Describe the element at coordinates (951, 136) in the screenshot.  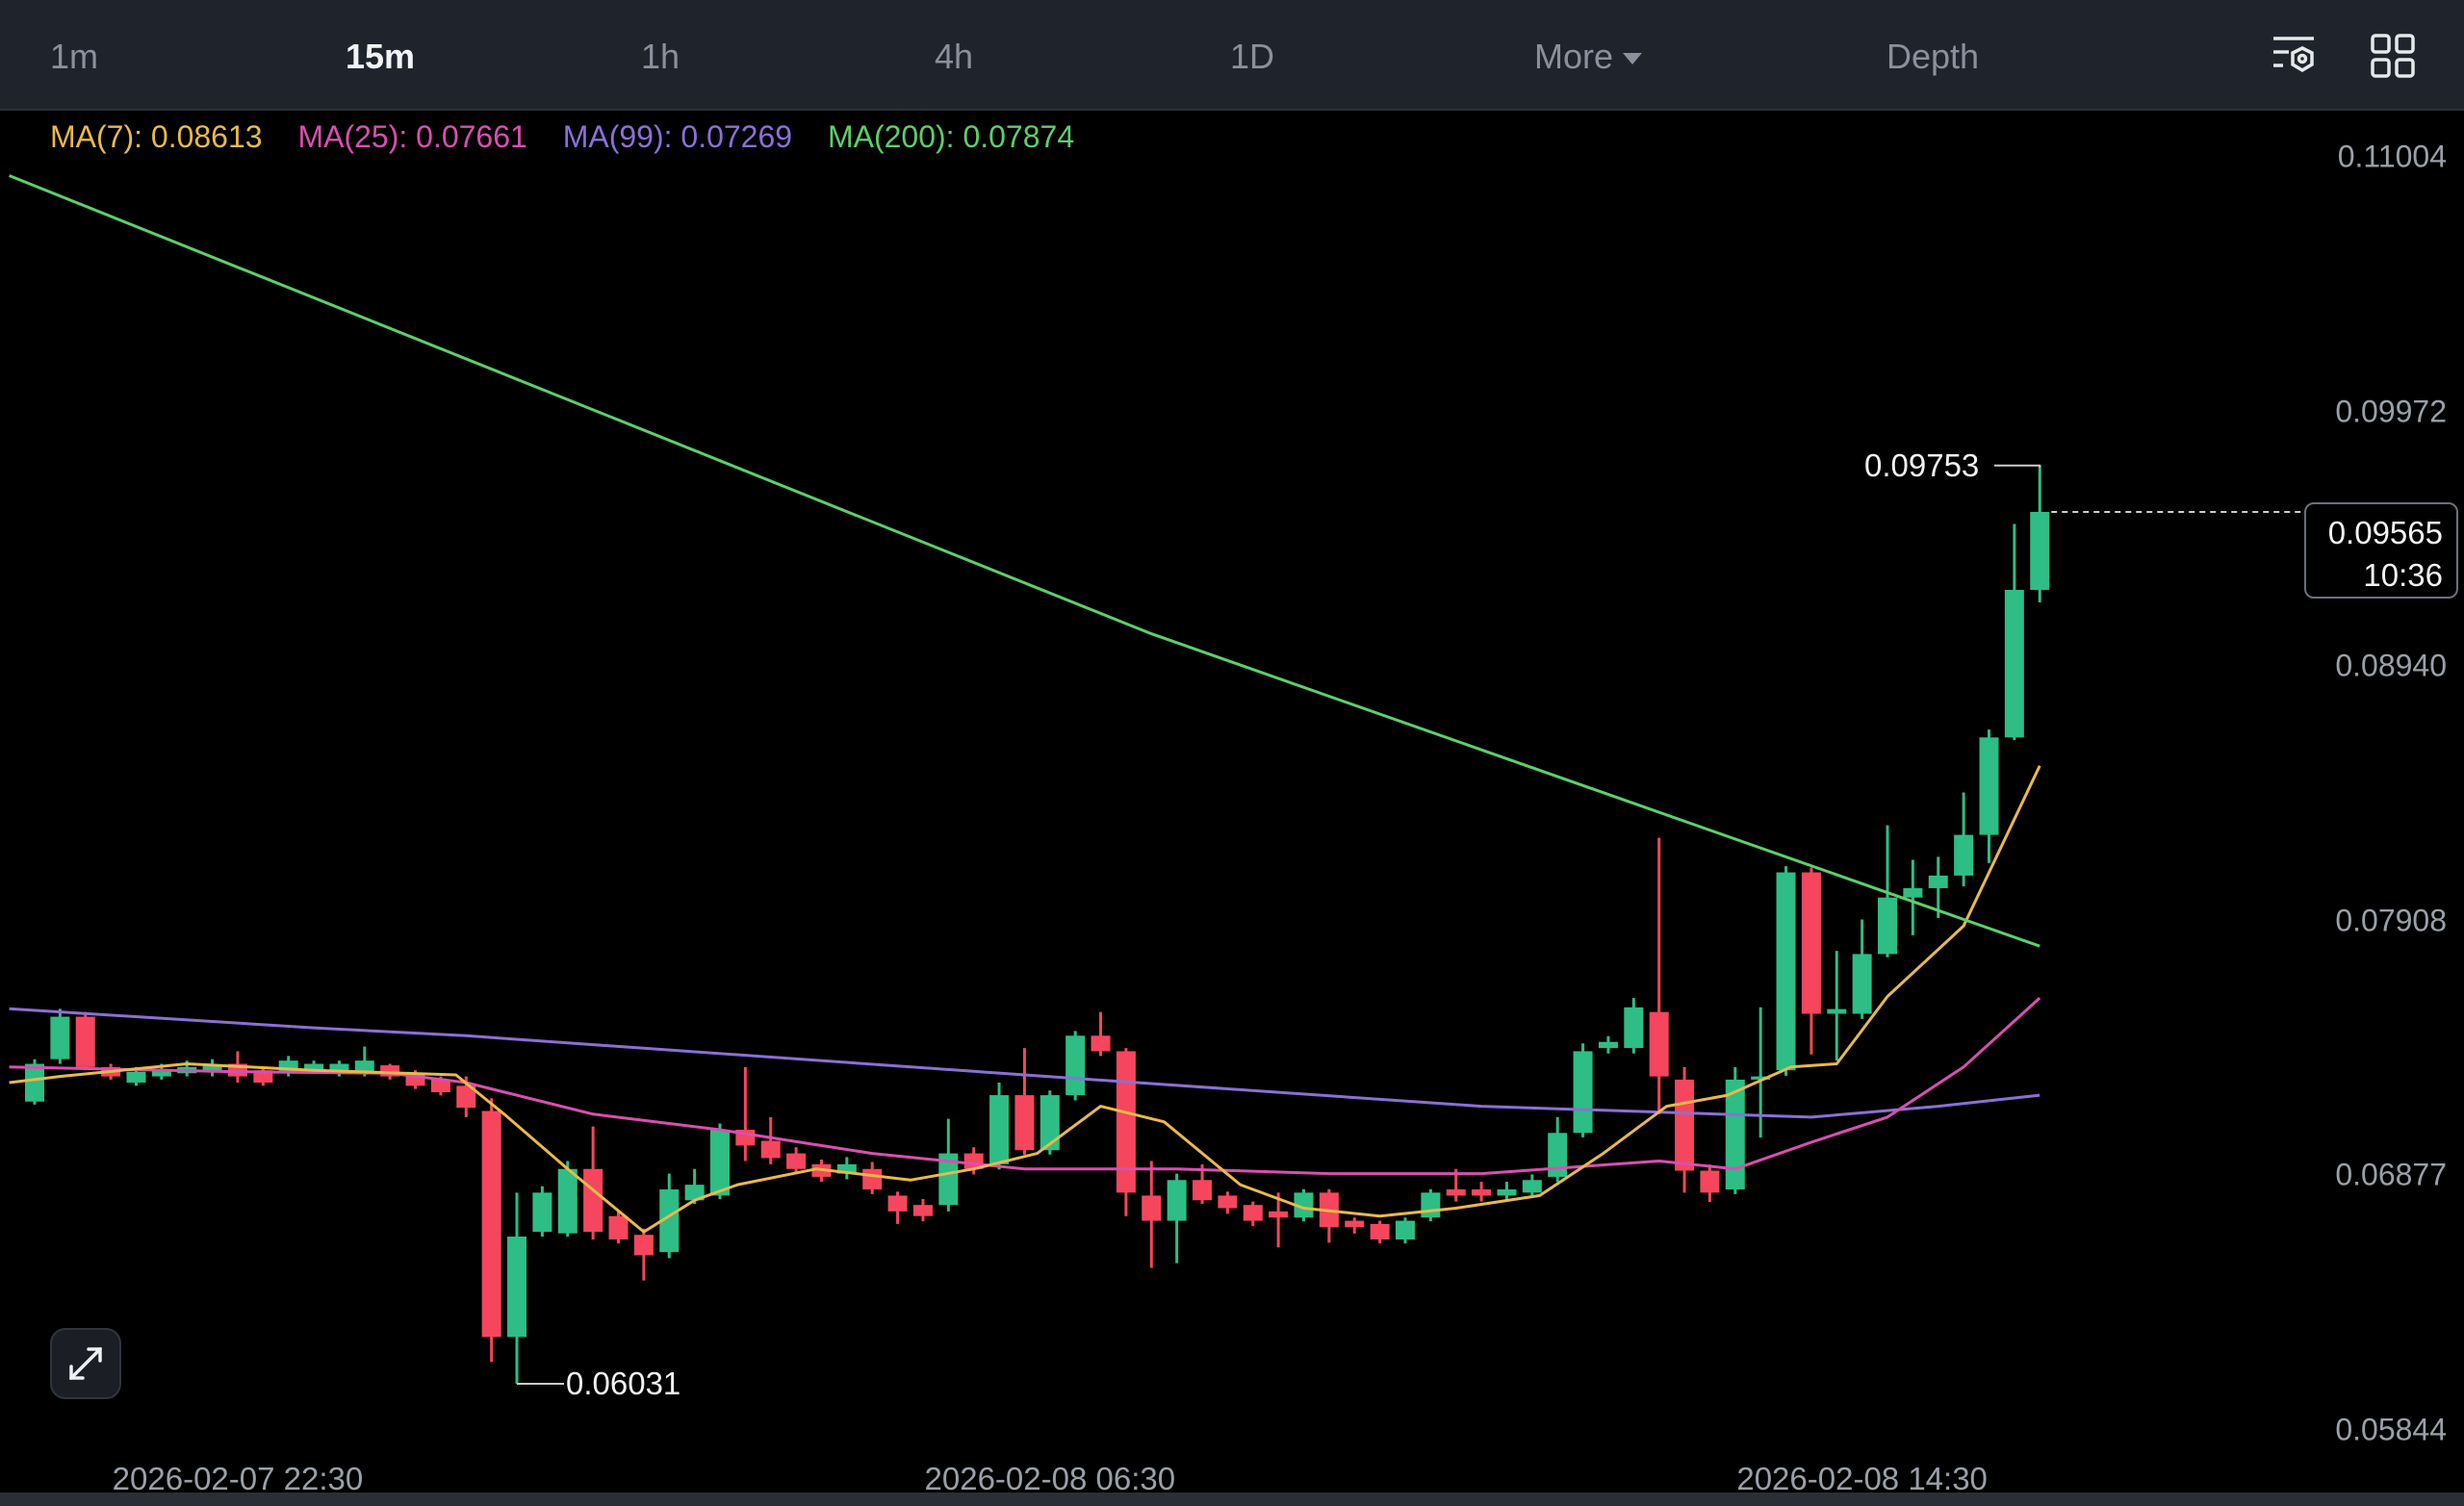
I see `legend-ma200: MA(200): 0.07874` at that location.